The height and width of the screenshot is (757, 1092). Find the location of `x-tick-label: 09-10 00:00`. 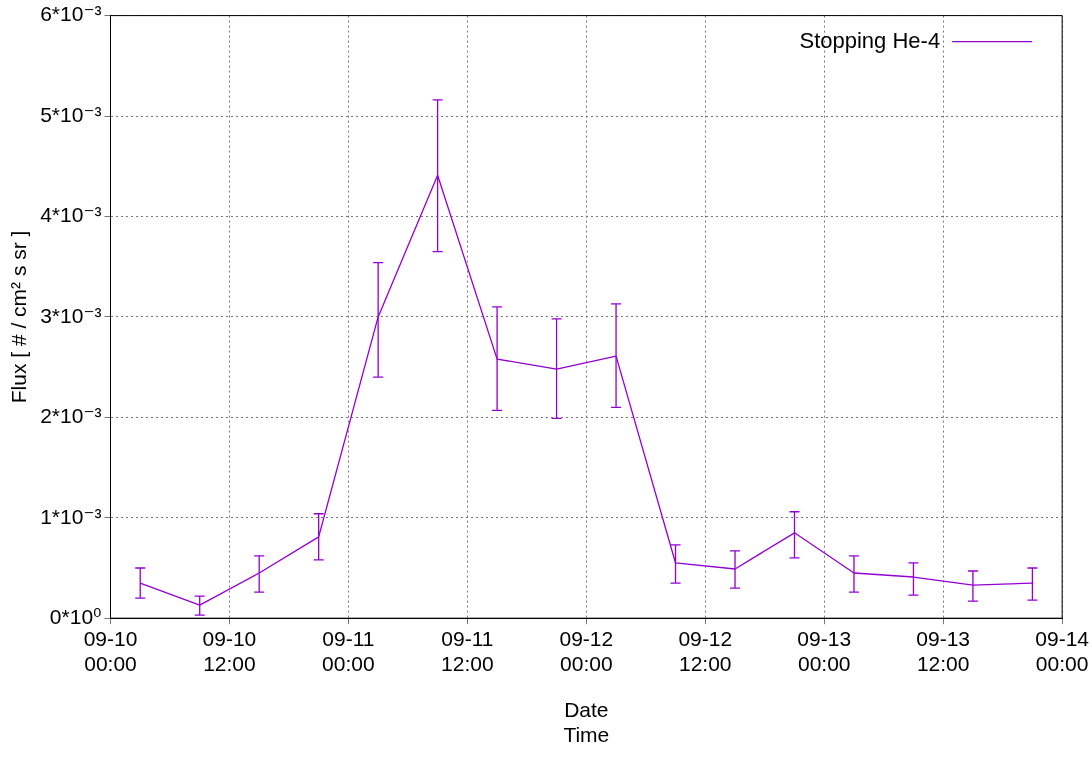

x-tick-label: 09-10 00:00 is located at coordinates (110, 650).